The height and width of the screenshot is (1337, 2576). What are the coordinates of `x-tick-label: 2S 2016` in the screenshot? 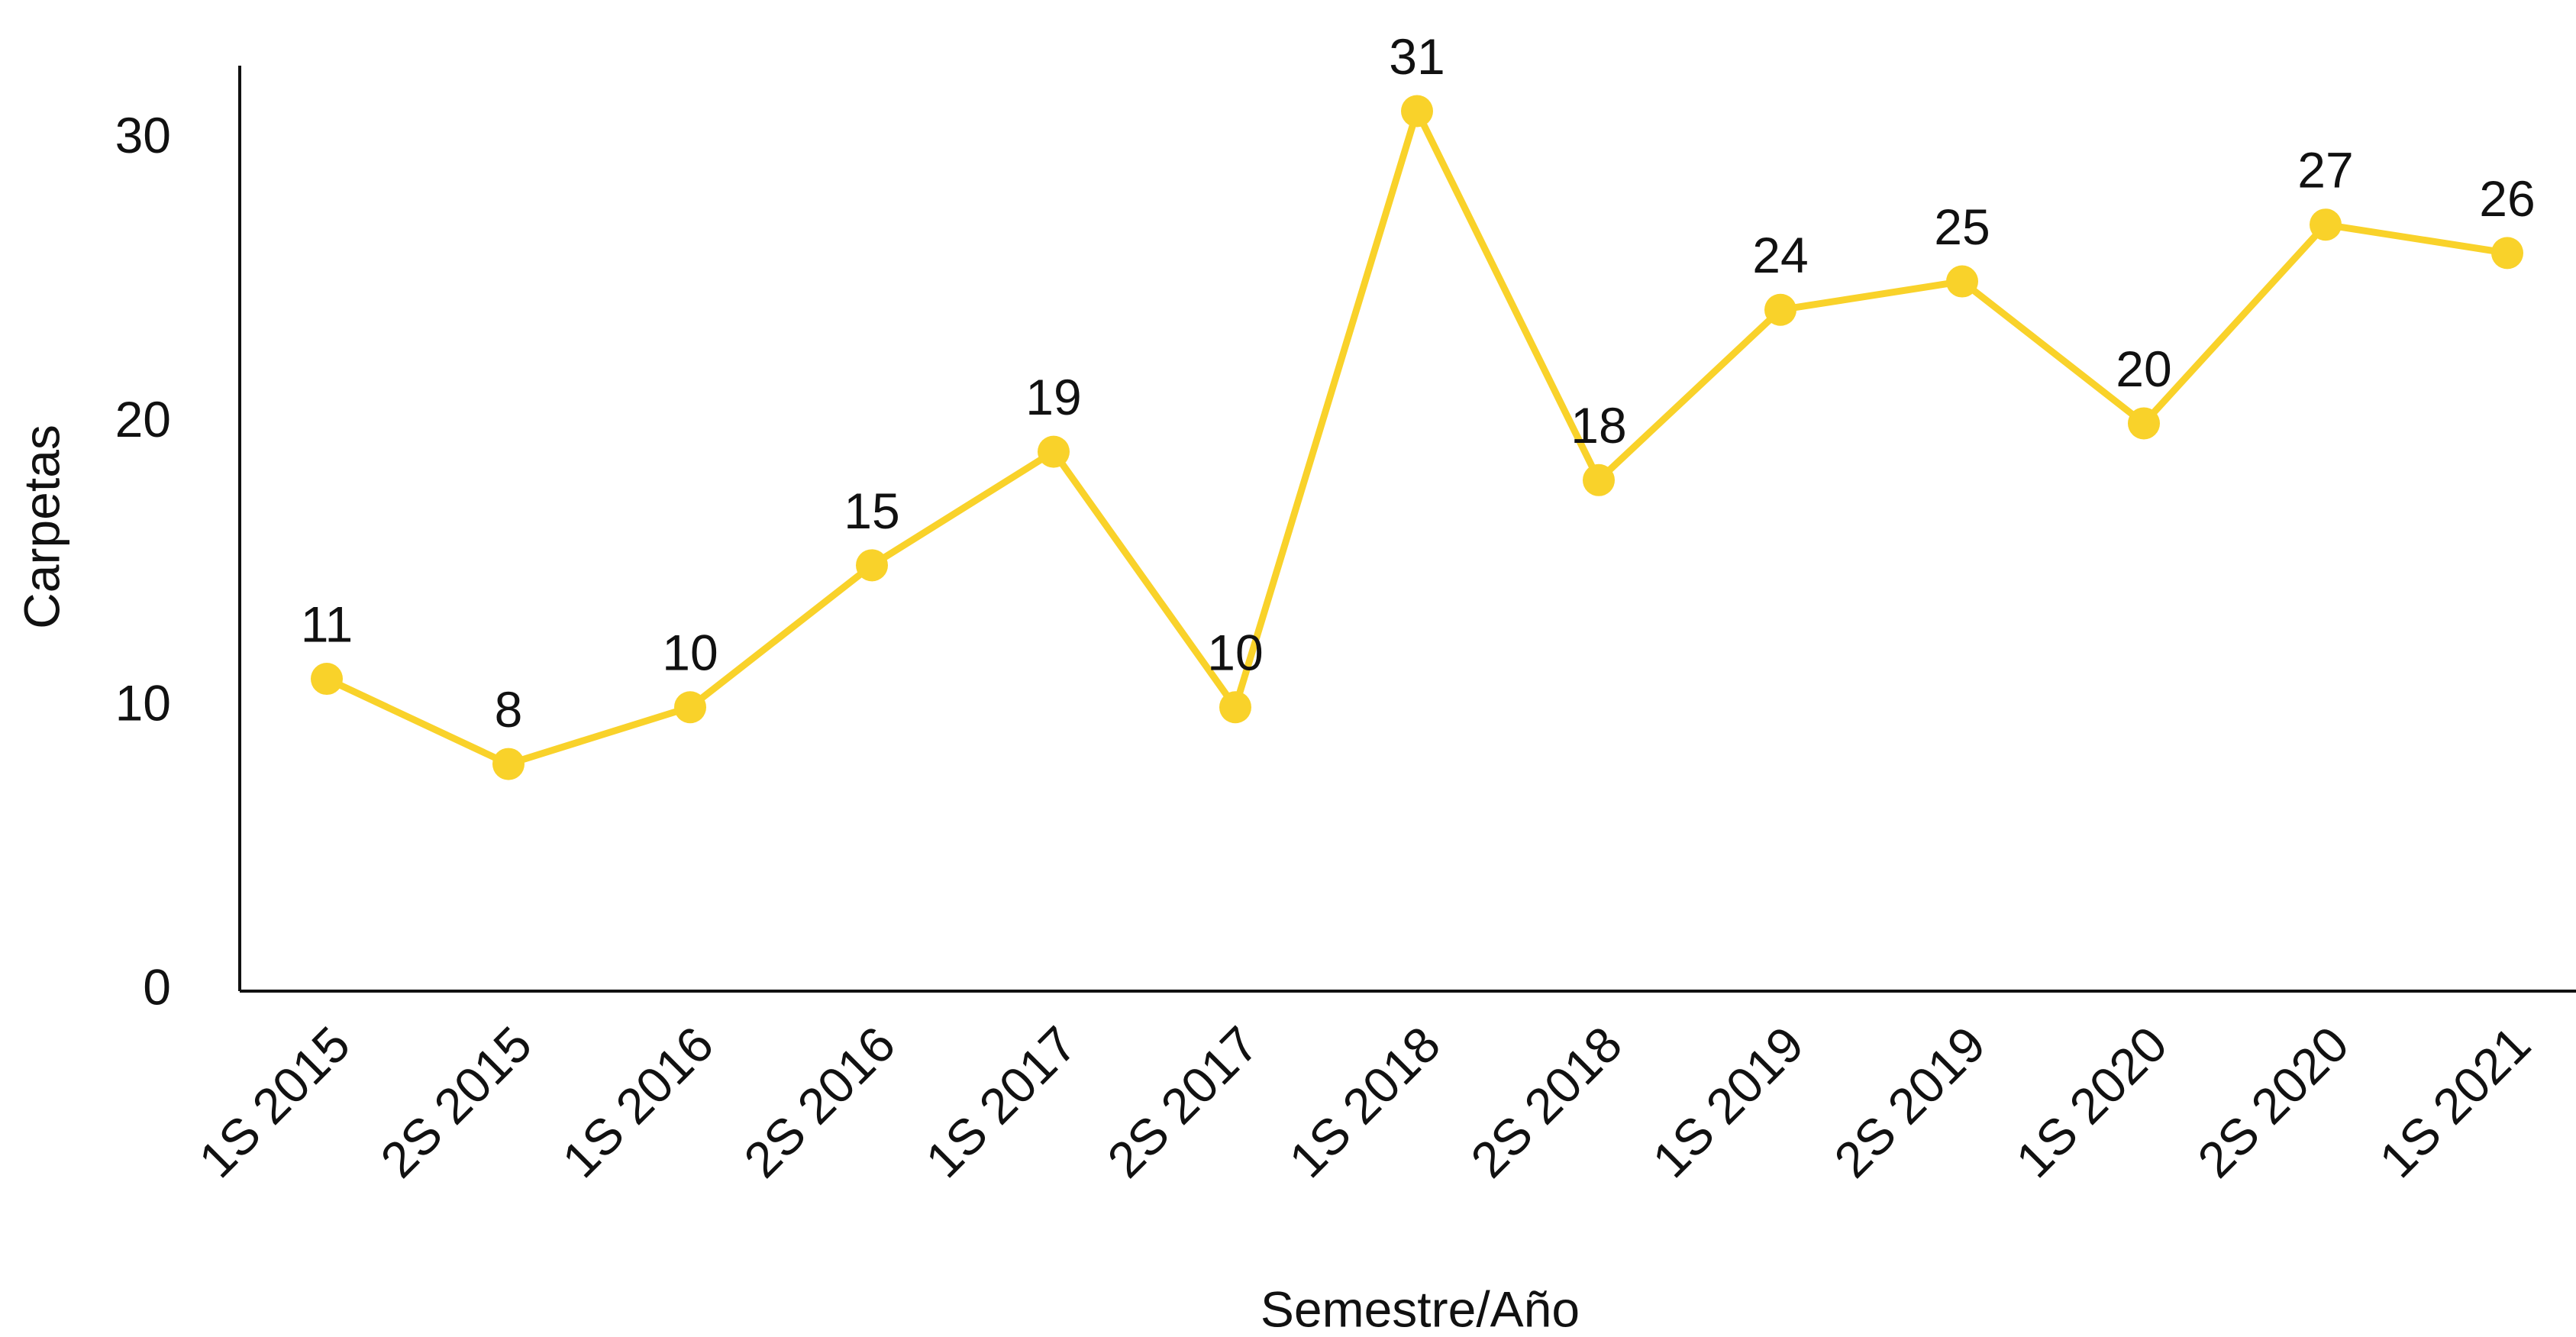 It's located at (819, 1102).